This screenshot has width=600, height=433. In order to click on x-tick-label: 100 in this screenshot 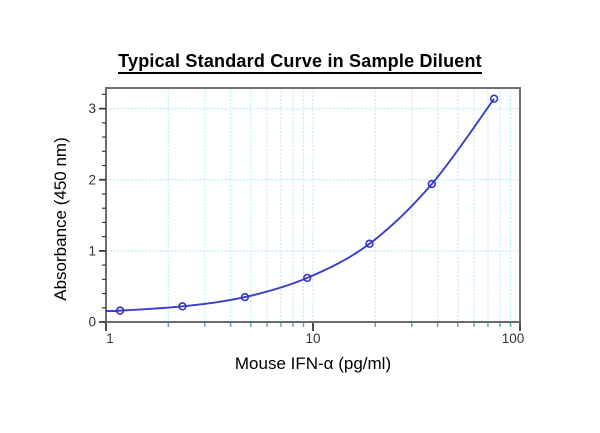, I will do `click(513, 338)`.